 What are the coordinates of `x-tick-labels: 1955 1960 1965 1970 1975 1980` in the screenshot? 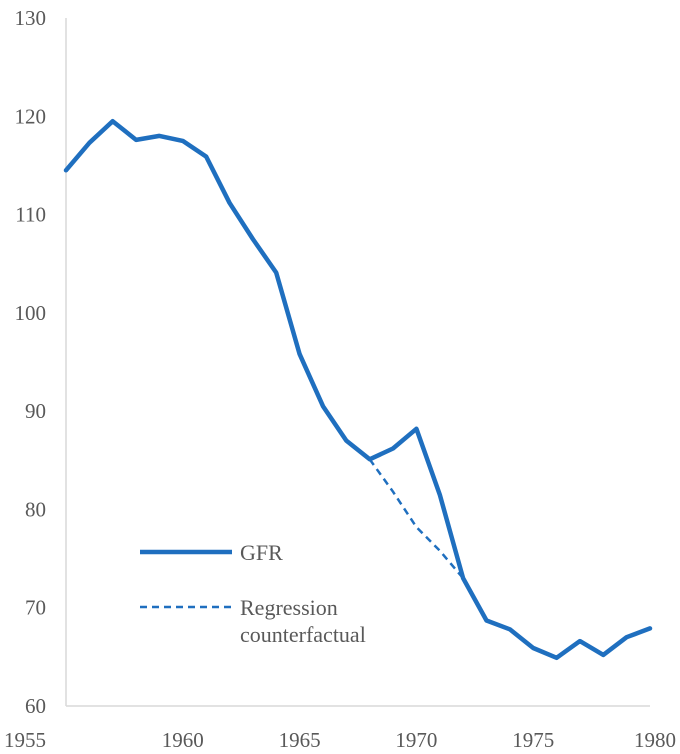 It's located at (340, 740).